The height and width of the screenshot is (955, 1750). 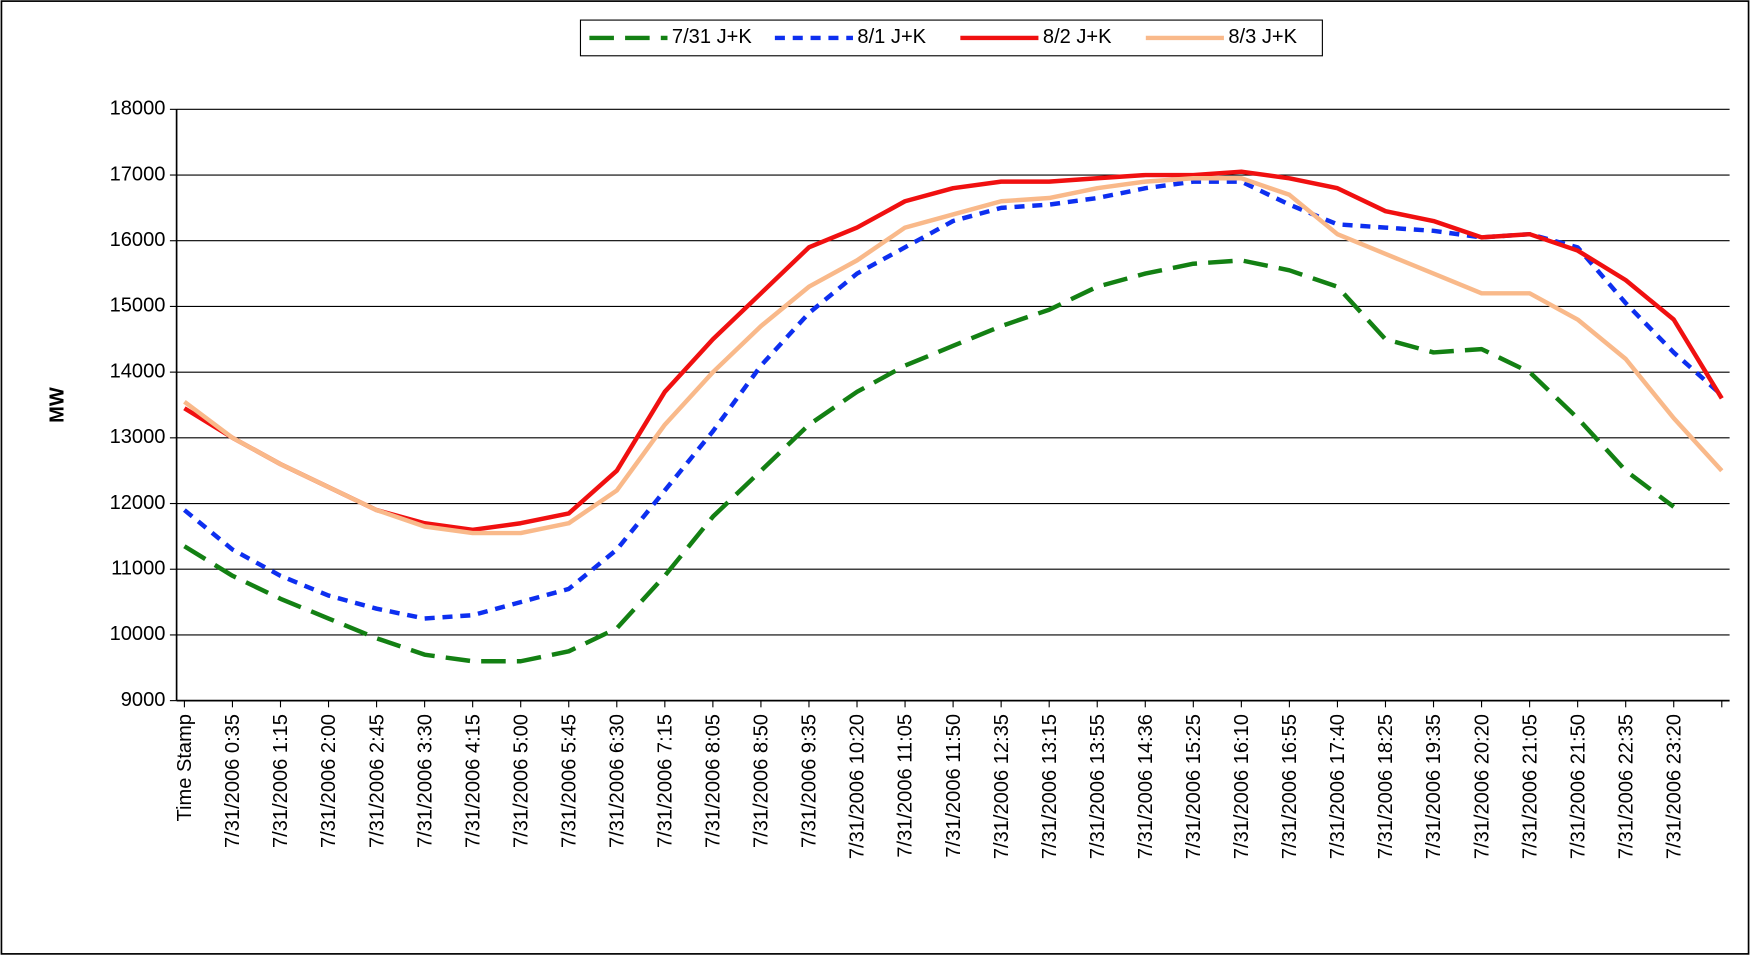 What do you see at coordinates (377, 781) in the screenshot?
I see `x-tick-label: 7/31/2006 2:45` at bounding box center [377, 781].